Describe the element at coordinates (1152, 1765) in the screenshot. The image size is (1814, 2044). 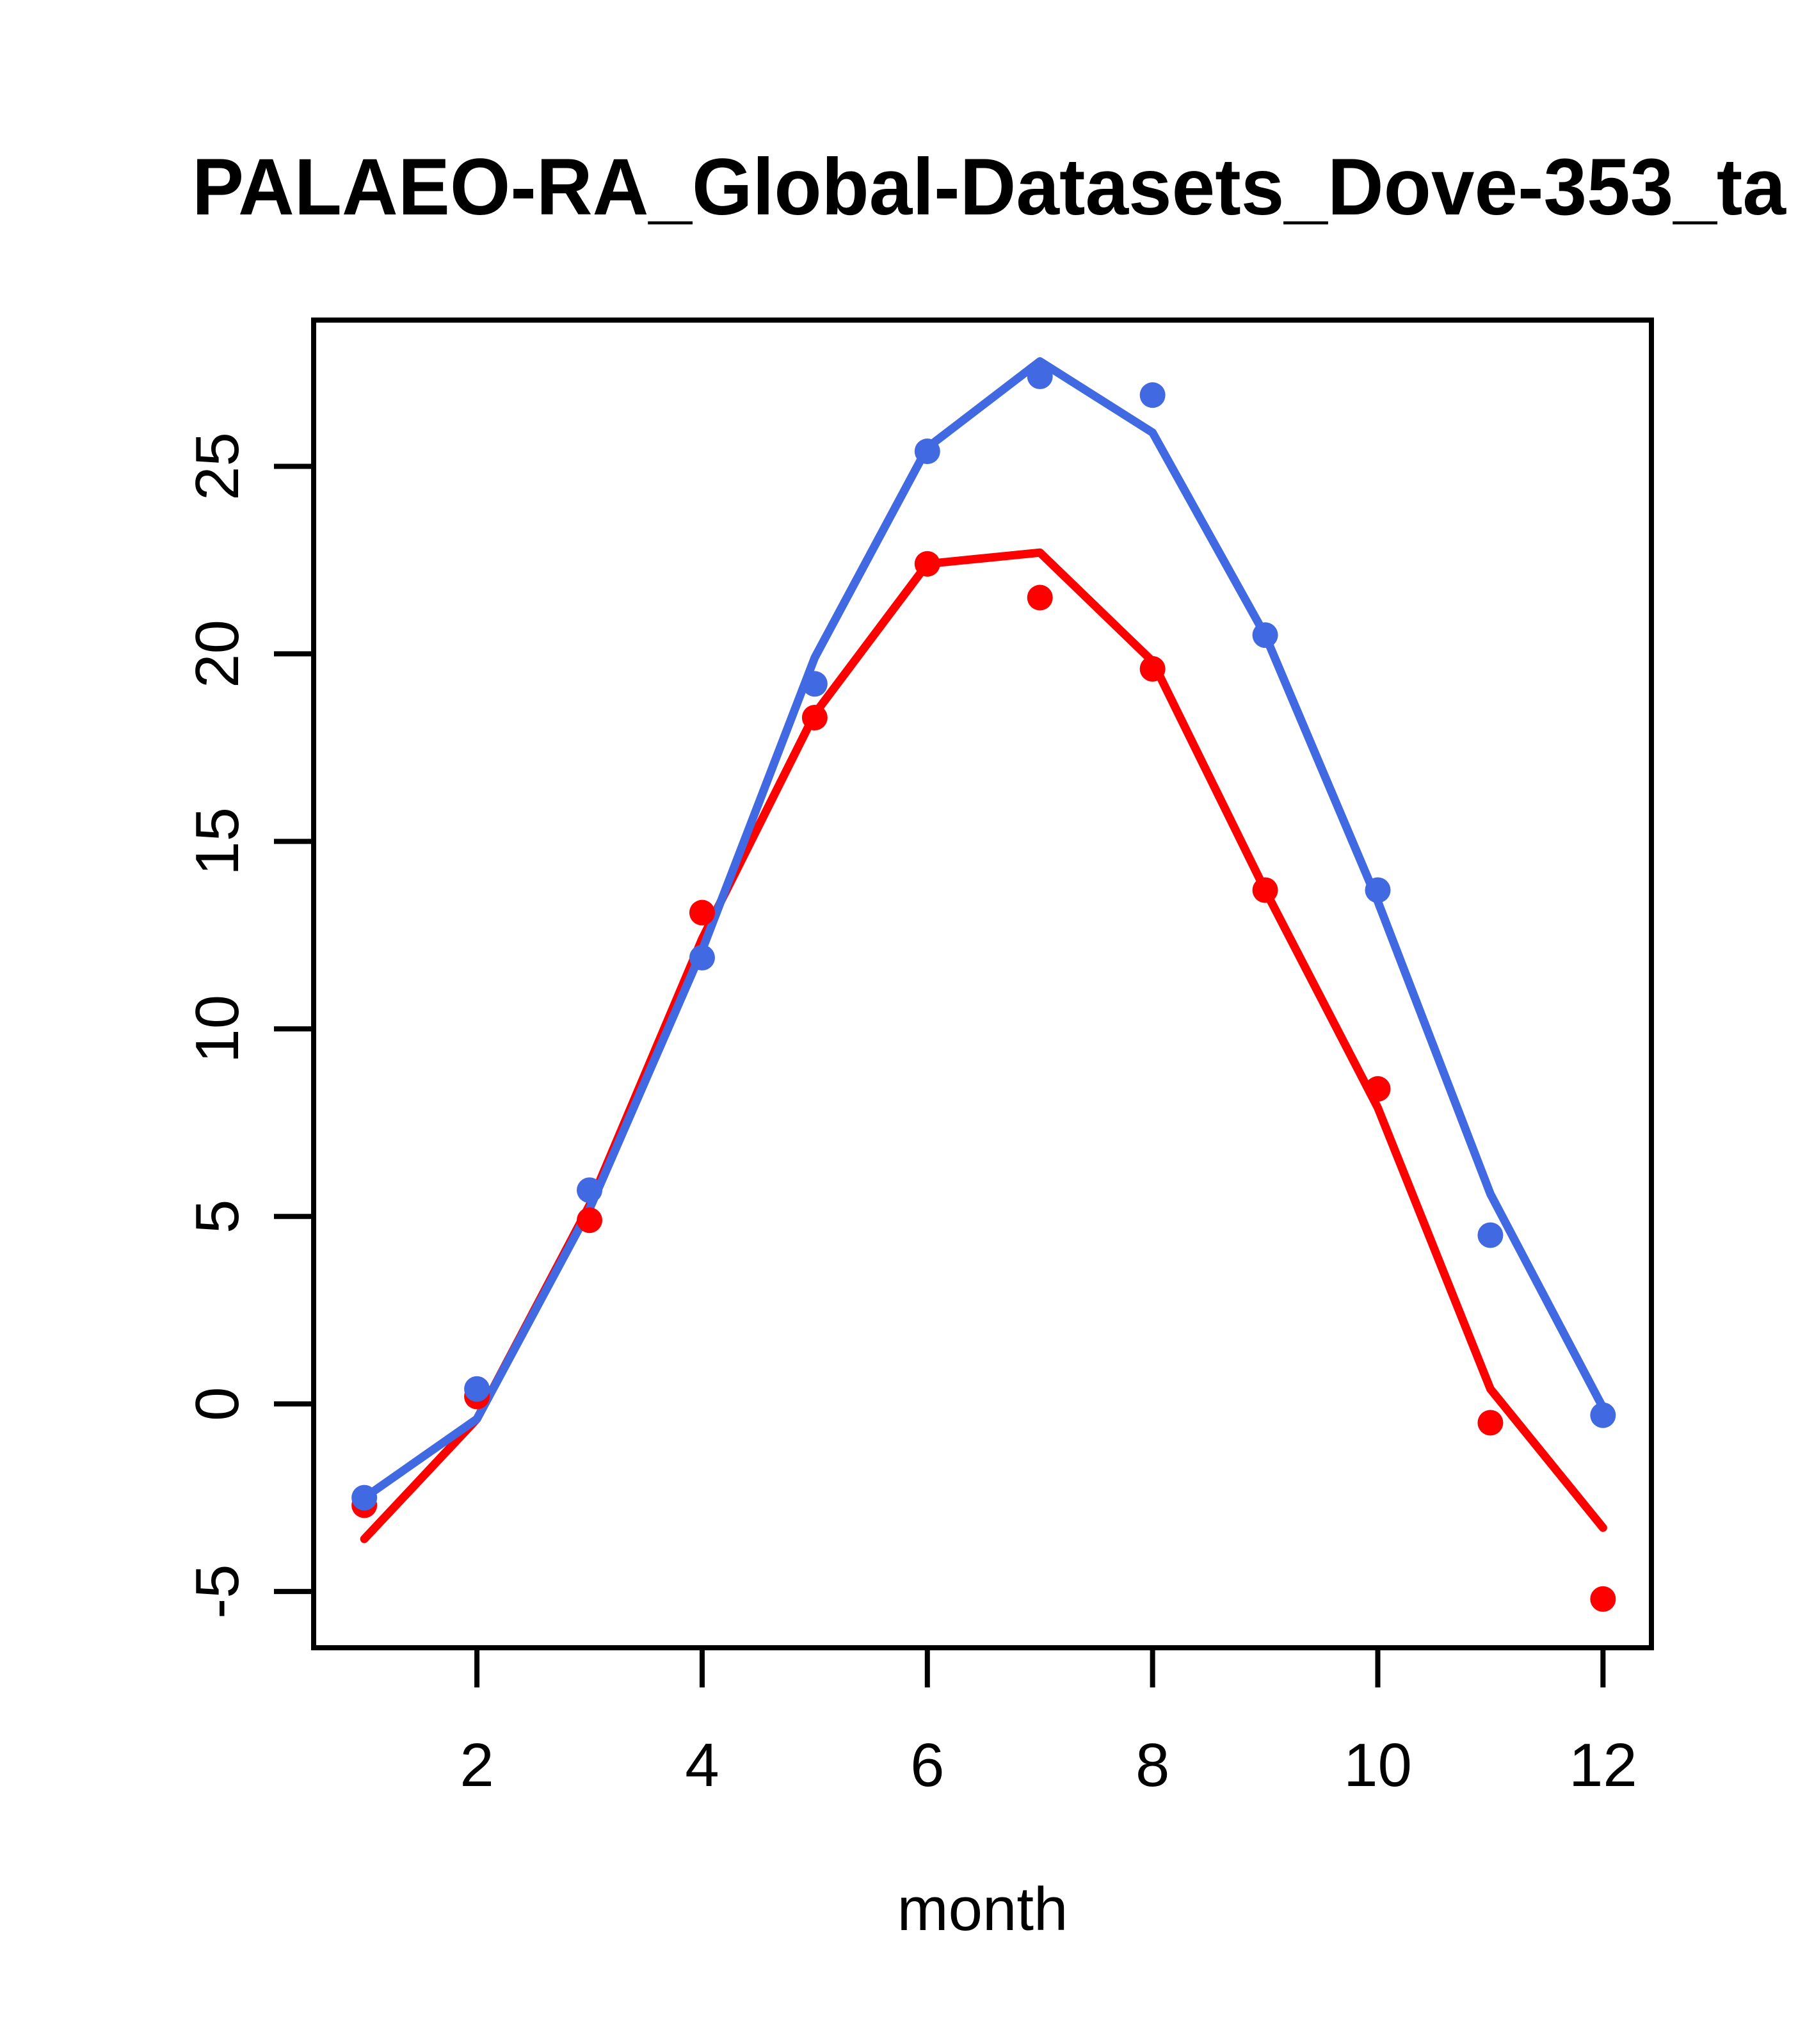
I see `x-tick-label: 8` at that location.